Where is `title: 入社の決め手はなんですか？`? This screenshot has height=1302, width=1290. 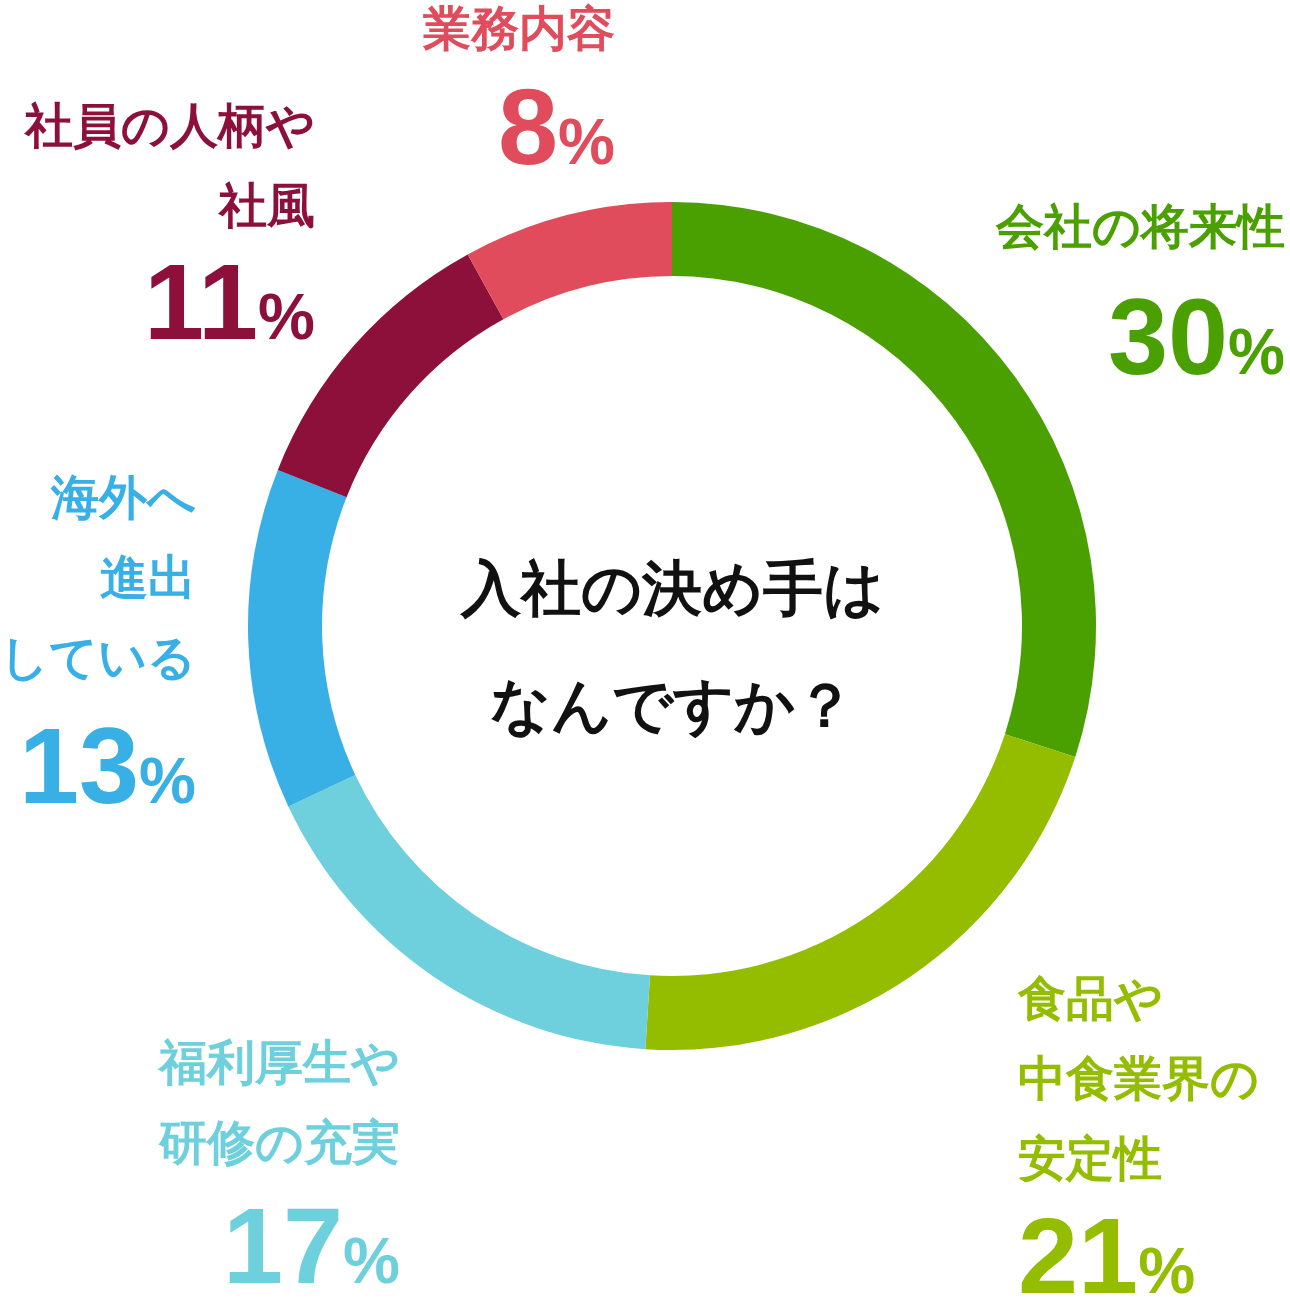
title: 入社の決め手はなんですか？ is located at coordinates (672, 646).